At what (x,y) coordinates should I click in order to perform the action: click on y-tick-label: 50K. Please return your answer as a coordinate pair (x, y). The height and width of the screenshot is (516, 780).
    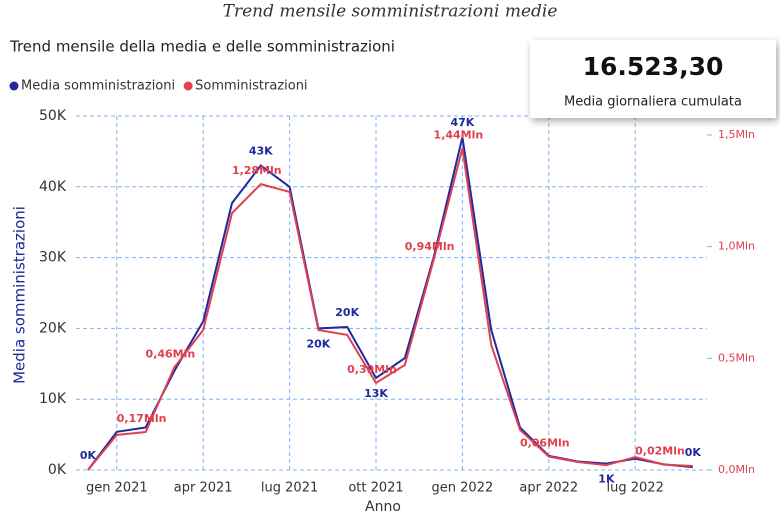
    Looking at the image, I should click on (53, 116).